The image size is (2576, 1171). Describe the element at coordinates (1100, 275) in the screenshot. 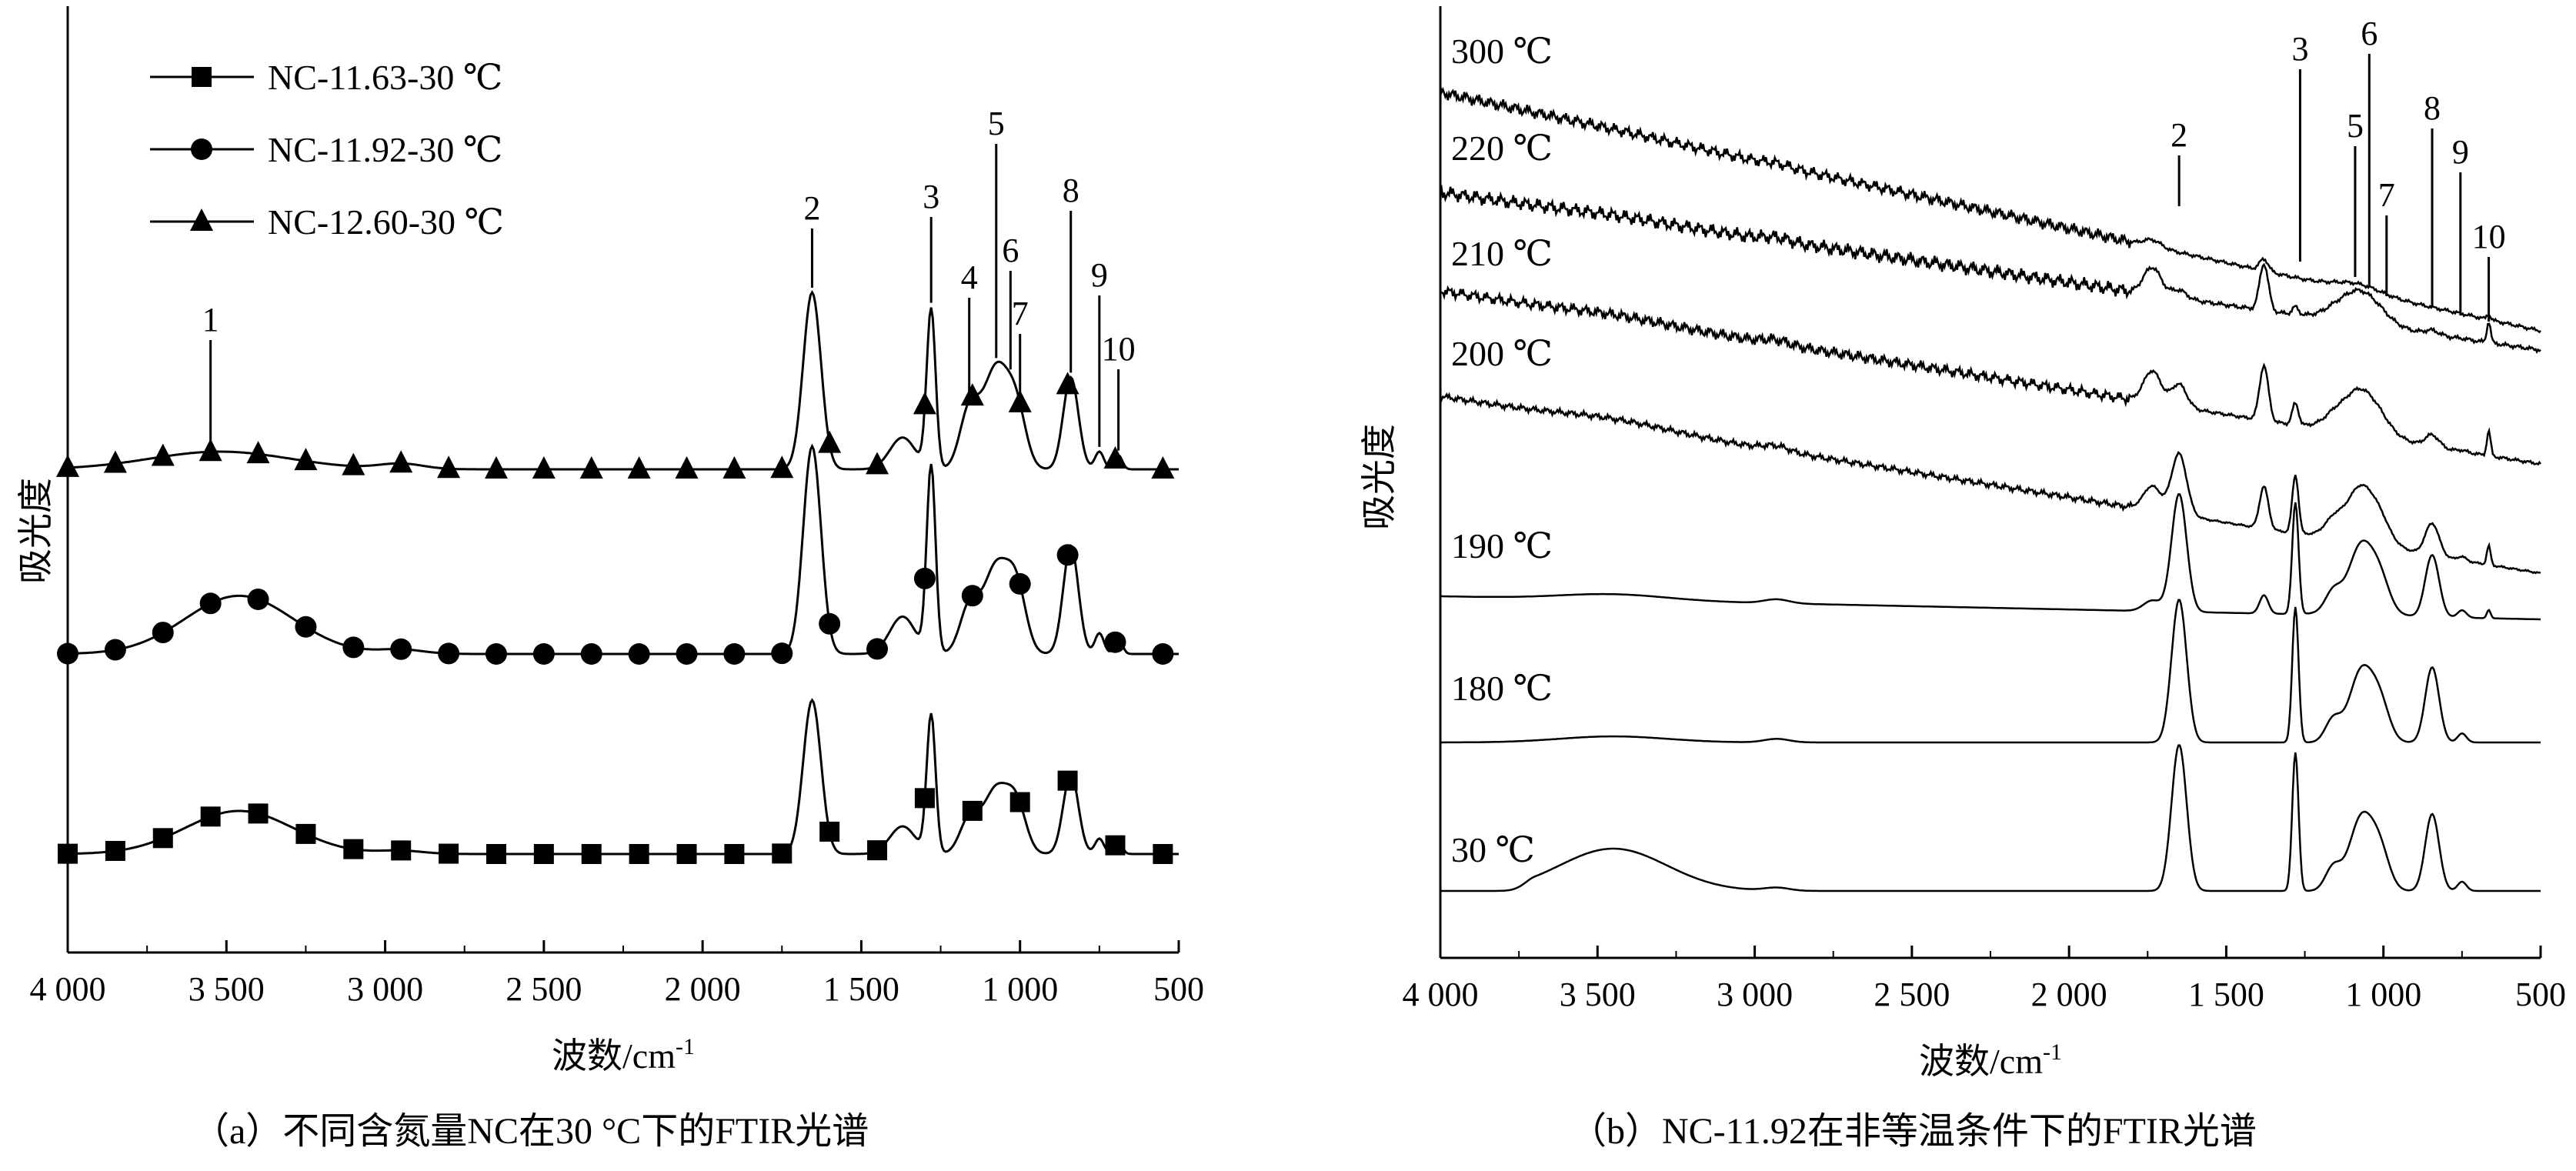

I see `peak-label-a: 9` at that location.